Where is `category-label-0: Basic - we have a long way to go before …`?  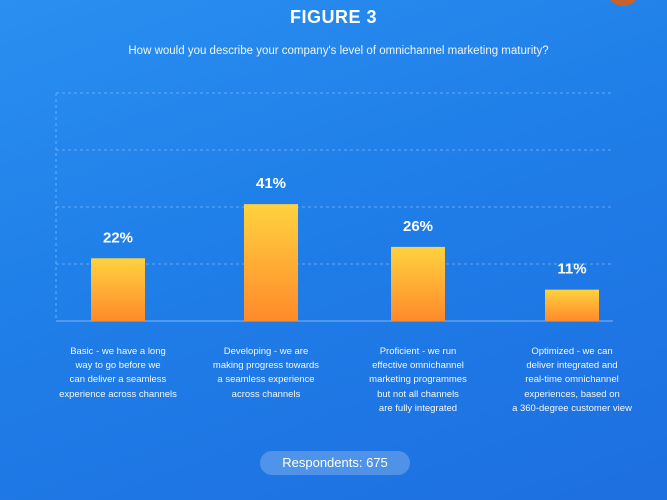 category-label-0: Basic - we have a long way to go before … is located at coordinates (118, 373).